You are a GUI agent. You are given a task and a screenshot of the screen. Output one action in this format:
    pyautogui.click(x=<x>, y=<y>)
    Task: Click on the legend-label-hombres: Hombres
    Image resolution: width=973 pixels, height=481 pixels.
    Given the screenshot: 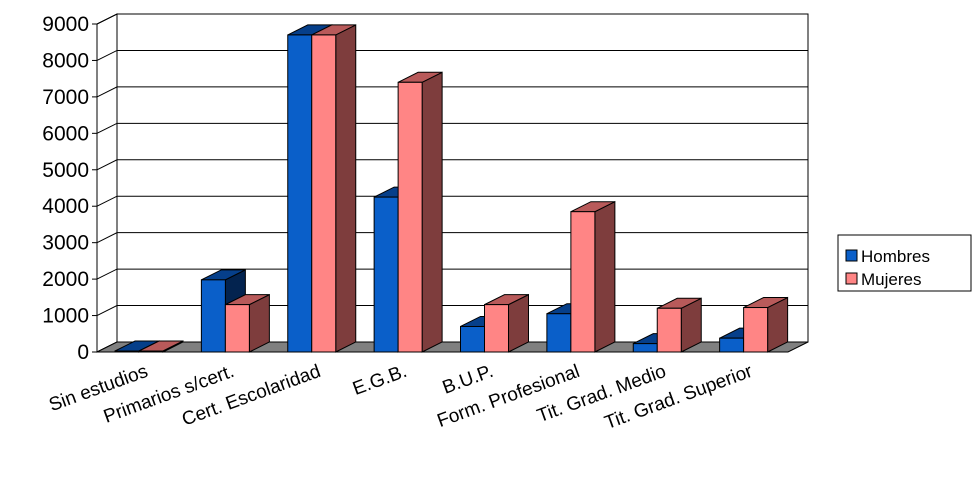 What is the action you would take?
    pyautogui.click(x=895, y=256)
    